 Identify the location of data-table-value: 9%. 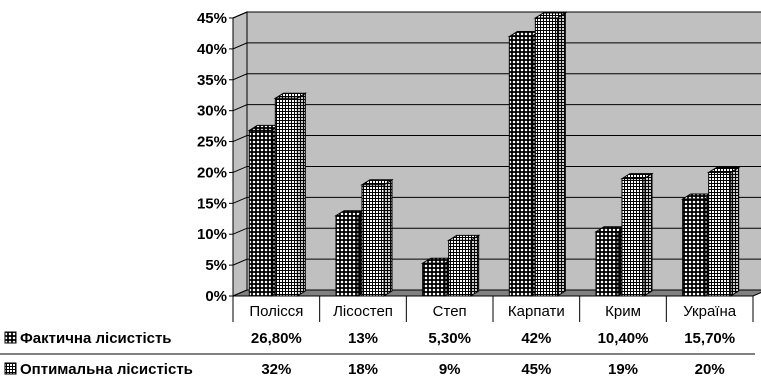
(450, 369).